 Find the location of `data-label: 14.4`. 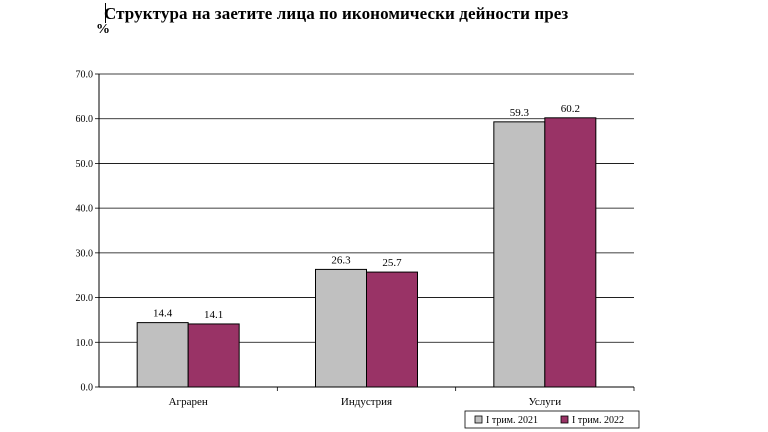

data-label: 14.4 is located at coordinates (163, 314).